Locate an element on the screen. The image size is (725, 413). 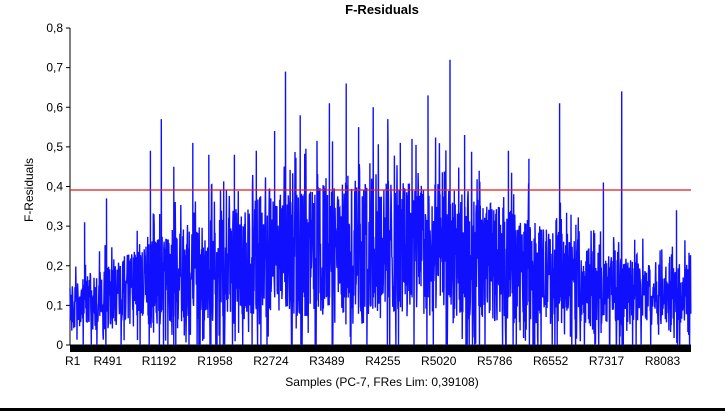
bottom-divider is located at coordinates (362, 409).